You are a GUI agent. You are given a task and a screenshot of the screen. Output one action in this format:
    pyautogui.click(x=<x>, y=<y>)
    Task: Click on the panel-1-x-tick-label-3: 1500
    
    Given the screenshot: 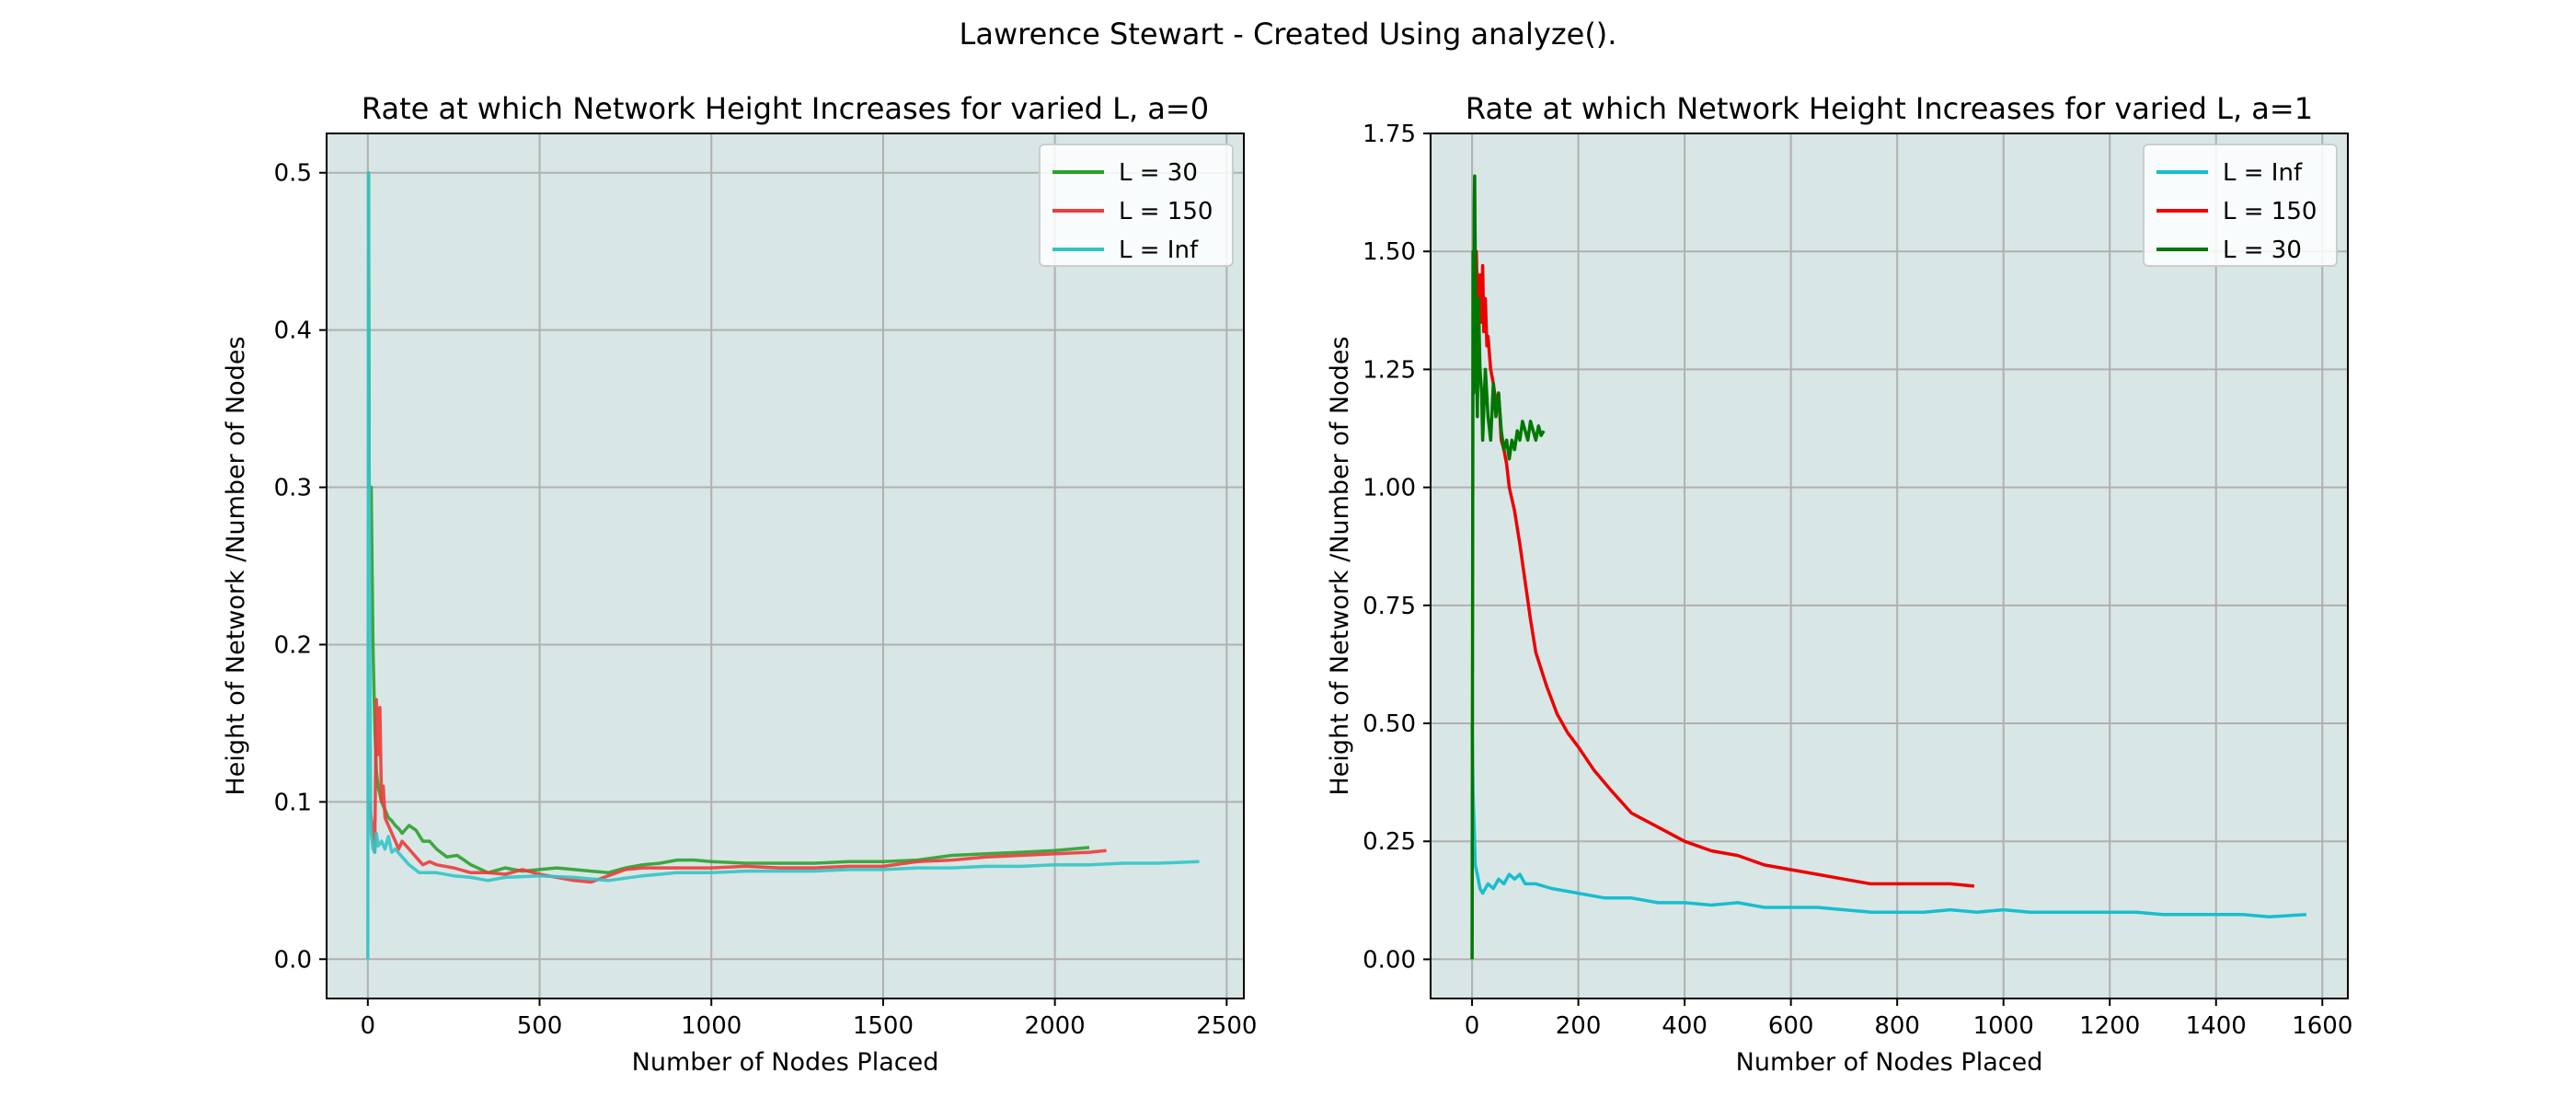 What is the action you would take?
    pyautogui.click(x=883, y=1026)
    